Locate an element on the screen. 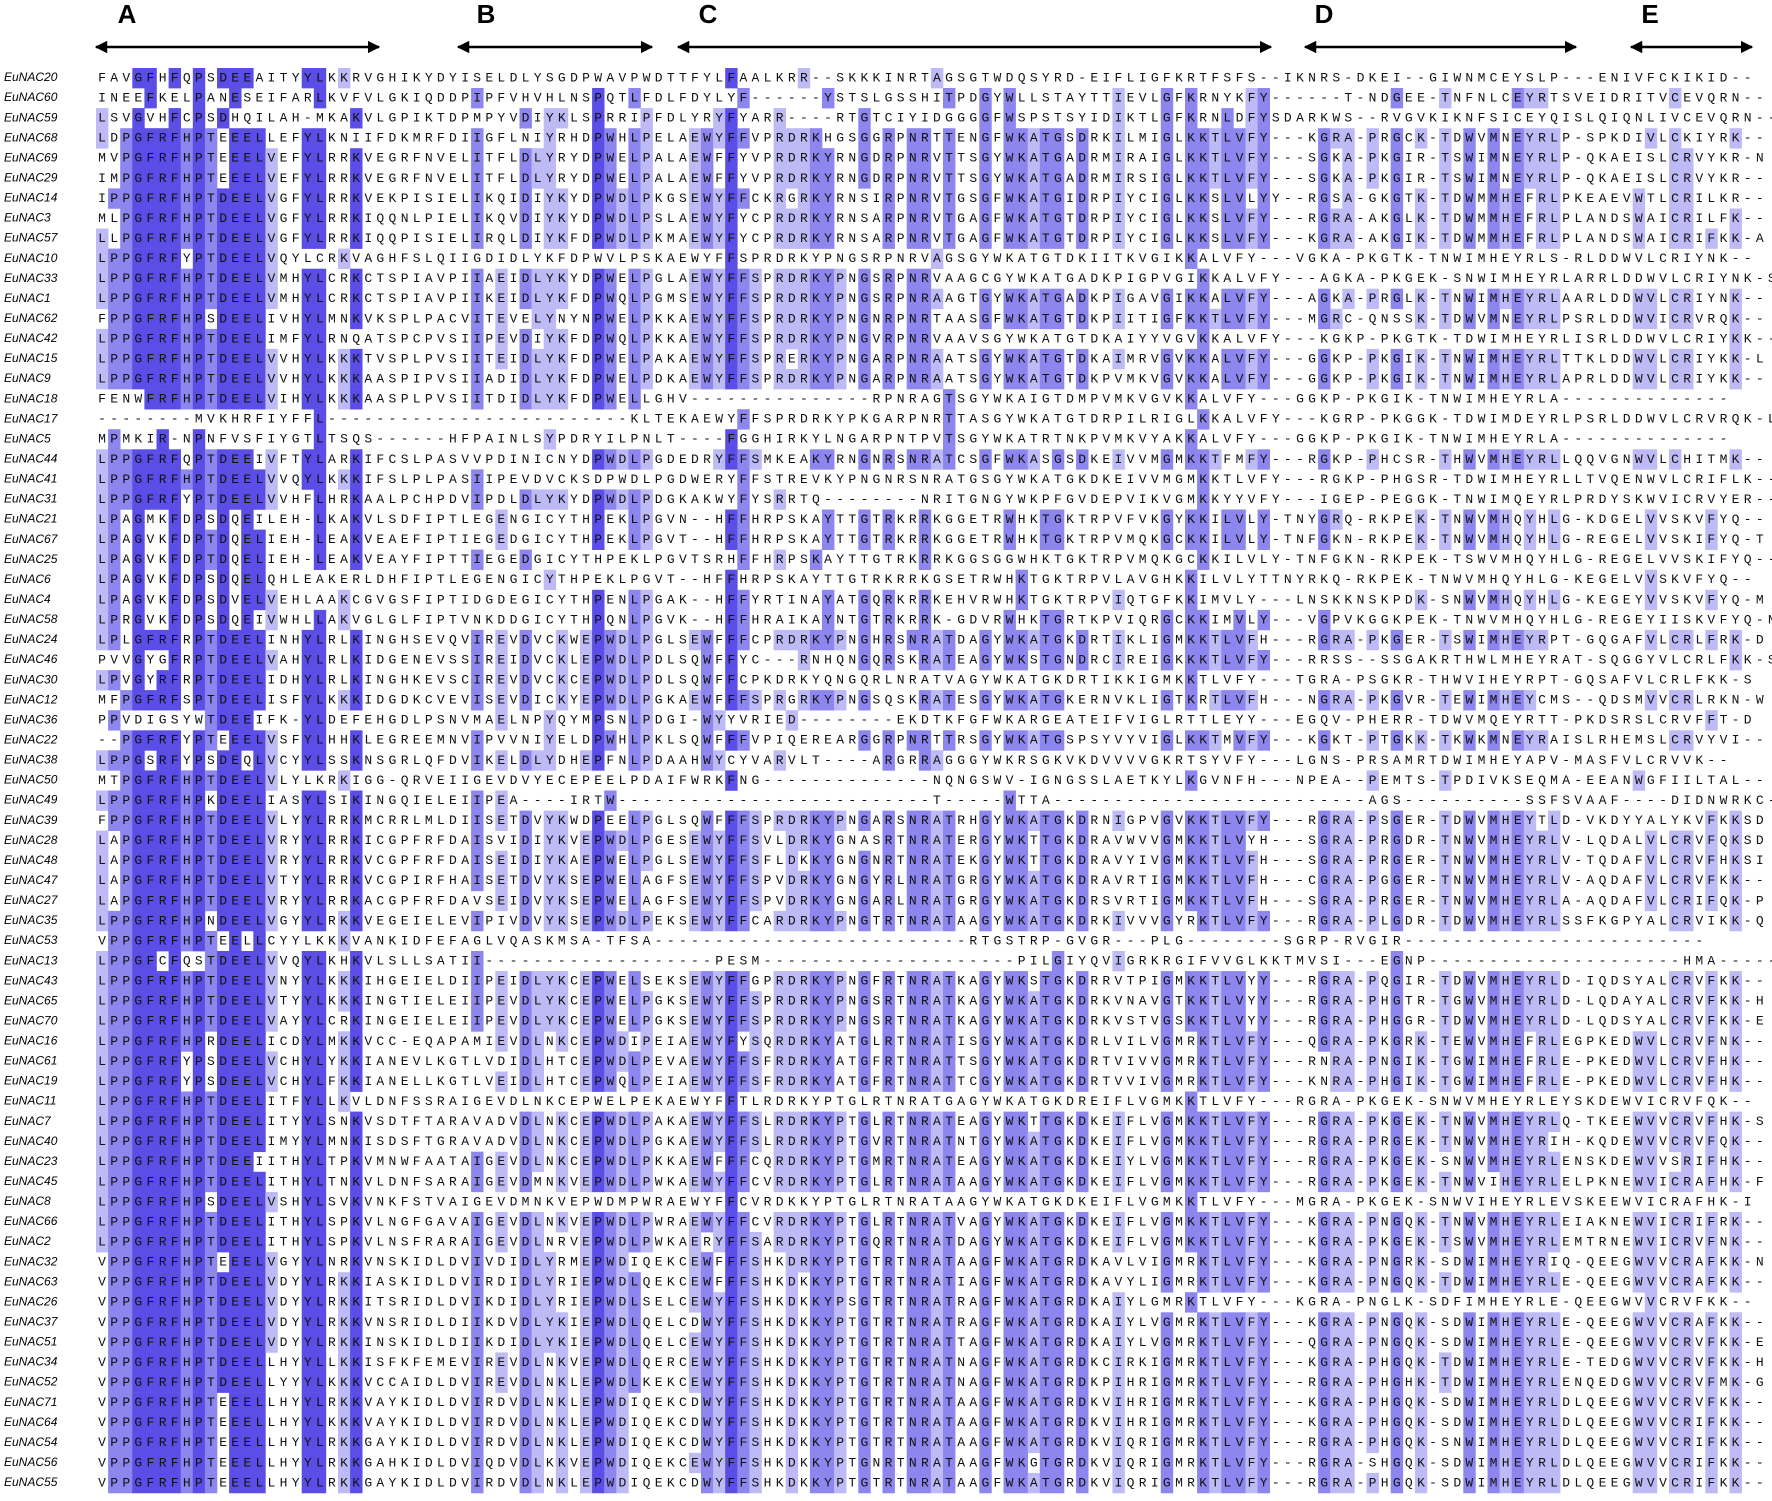  sequence-name: EuNAC1 is located at coordinates (27, 298).